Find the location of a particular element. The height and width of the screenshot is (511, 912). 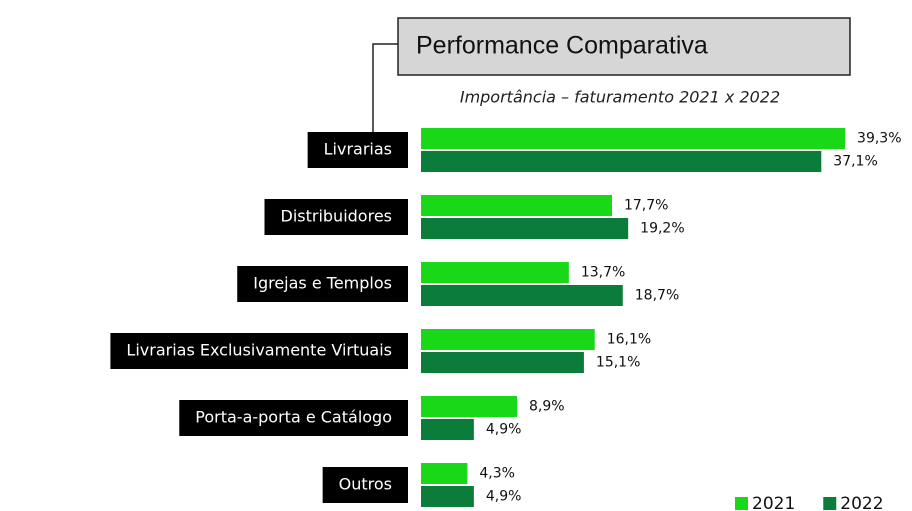

value-label: 8,9% is located at coordinates (547, 407).